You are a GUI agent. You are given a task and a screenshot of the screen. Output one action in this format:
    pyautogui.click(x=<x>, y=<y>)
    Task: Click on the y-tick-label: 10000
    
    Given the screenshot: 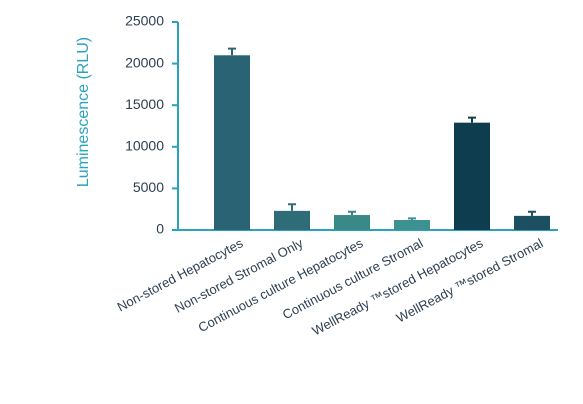 What is the action you would take?
    pyautogui.click(x=144, y=146)
    